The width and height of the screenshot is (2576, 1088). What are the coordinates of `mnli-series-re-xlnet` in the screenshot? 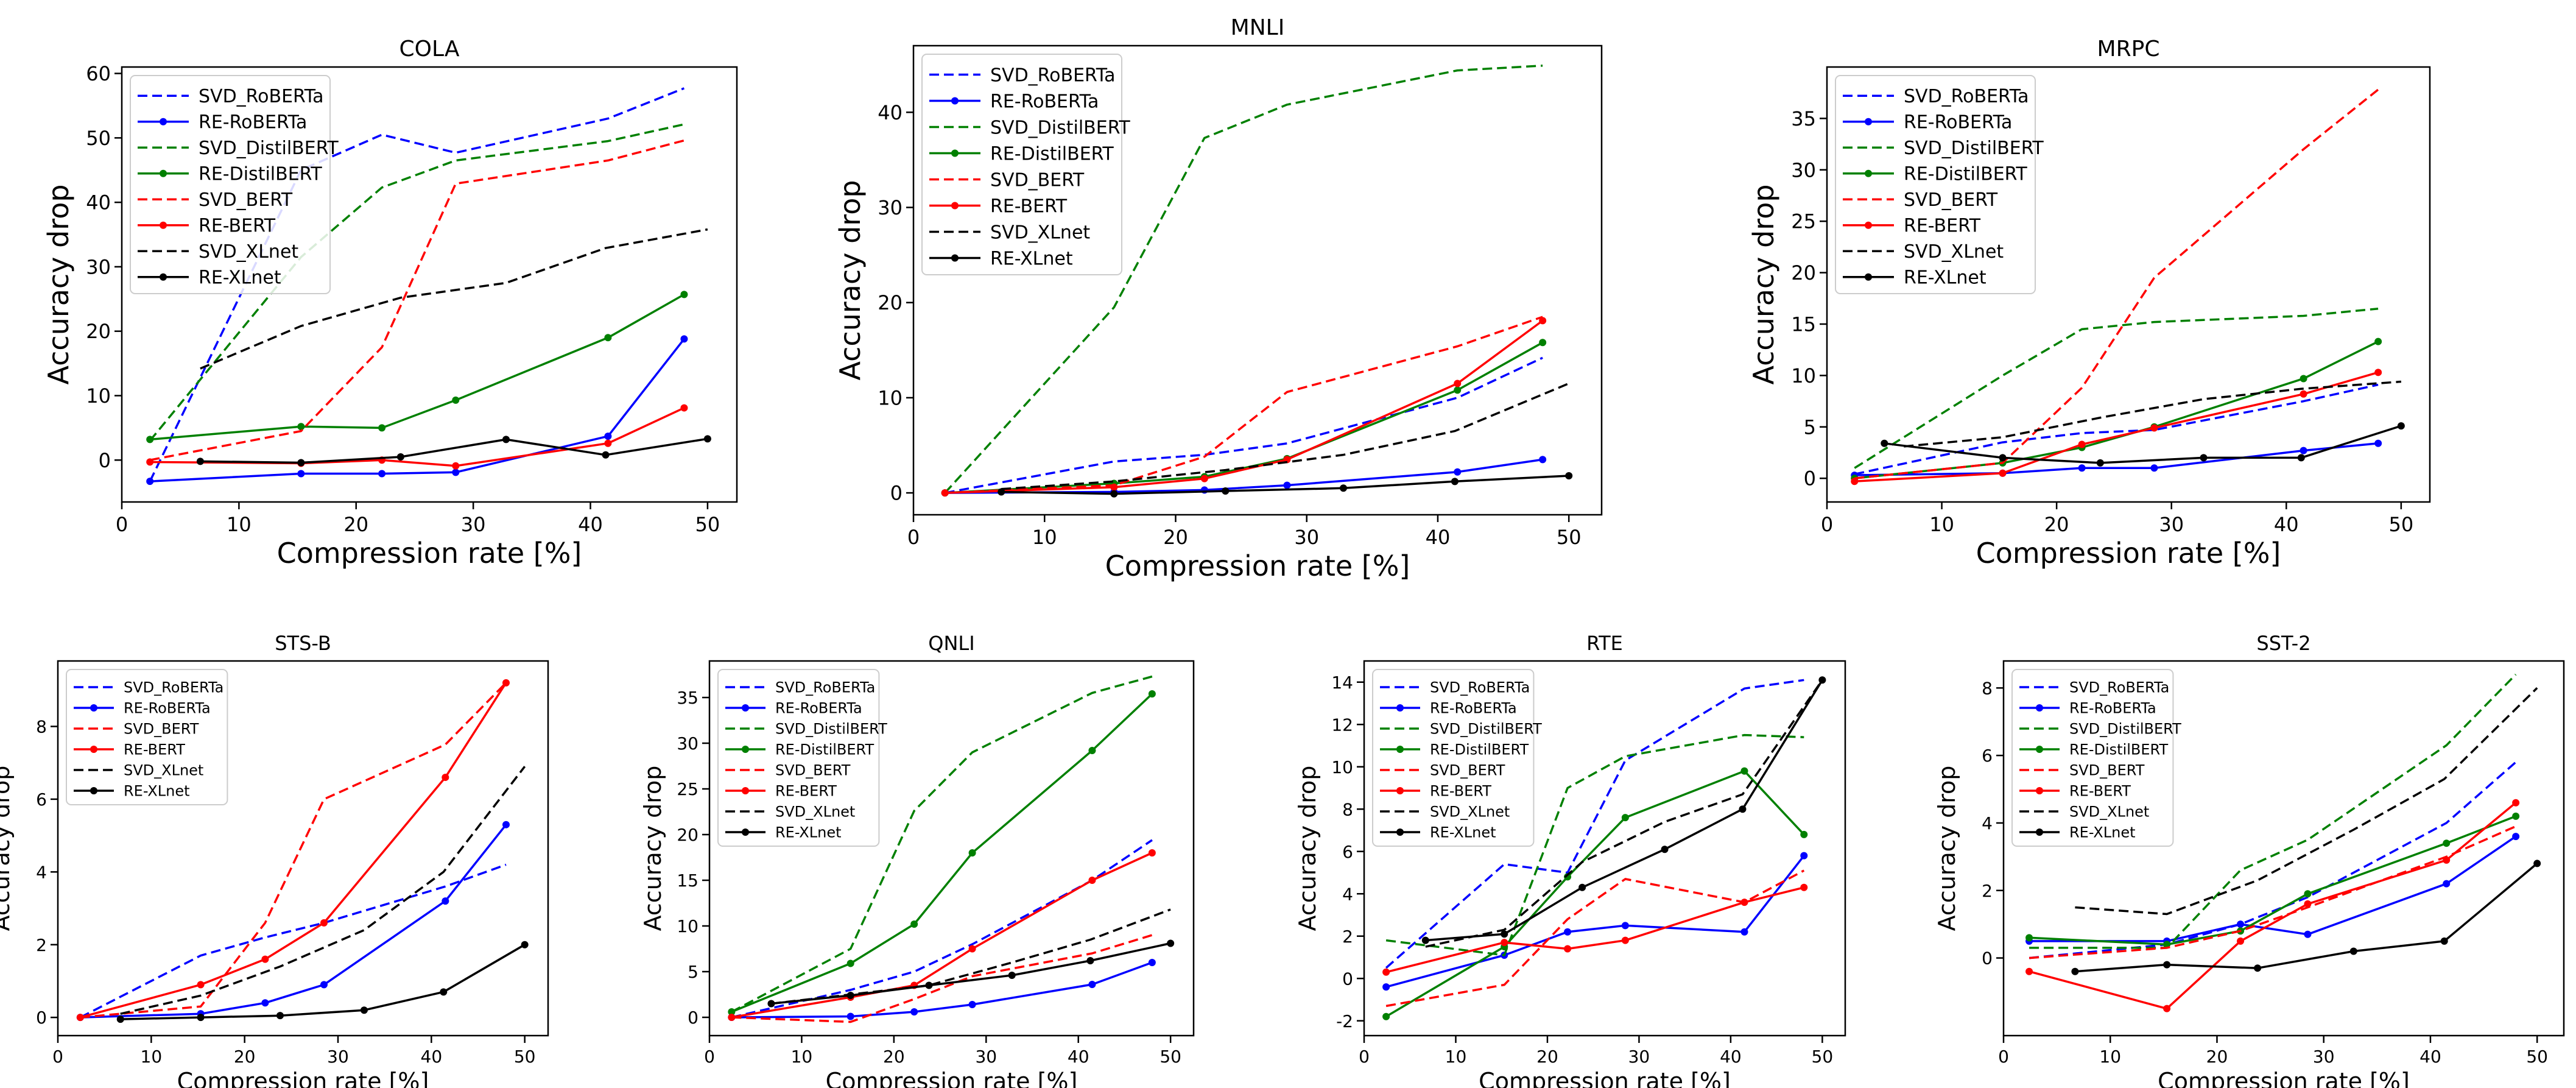 It's located at (1285, 485).